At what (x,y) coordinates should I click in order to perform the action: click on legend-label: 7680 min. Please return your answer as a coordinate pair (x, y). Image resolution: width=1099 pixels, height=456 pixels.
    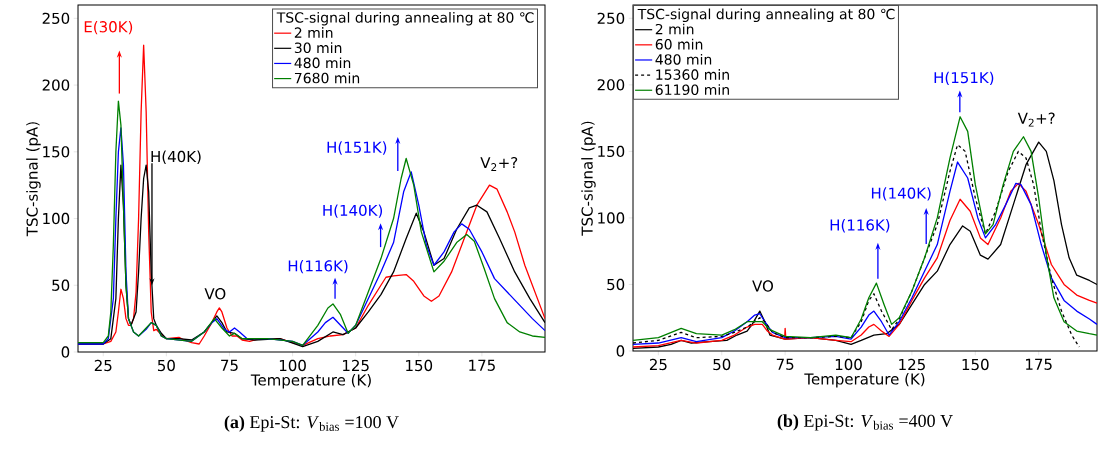
    Looking at the image, I should click on (327, 78).